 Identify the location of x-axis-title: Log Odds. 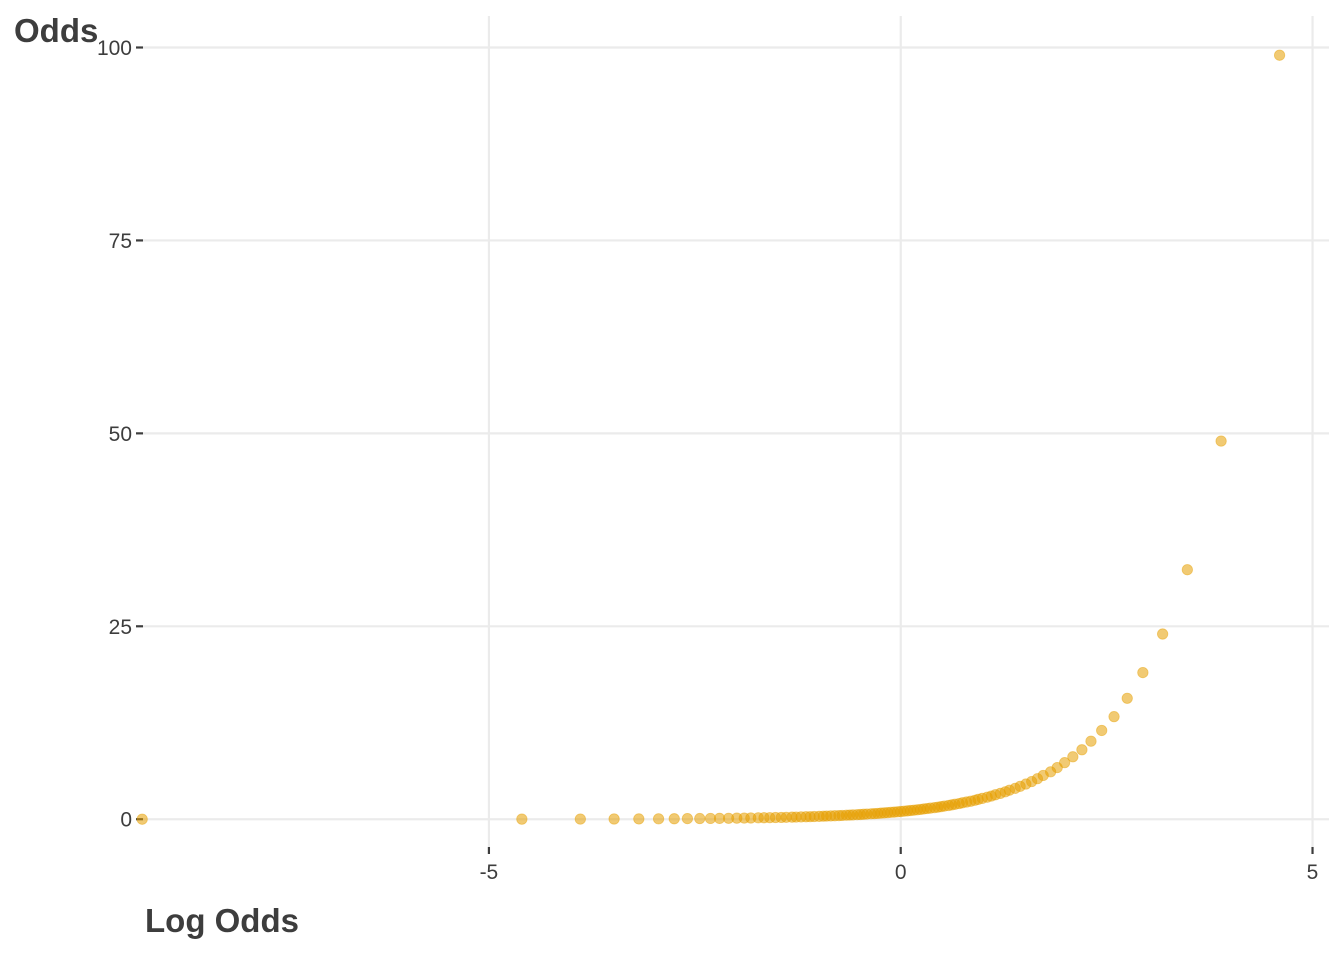
(222, 920).